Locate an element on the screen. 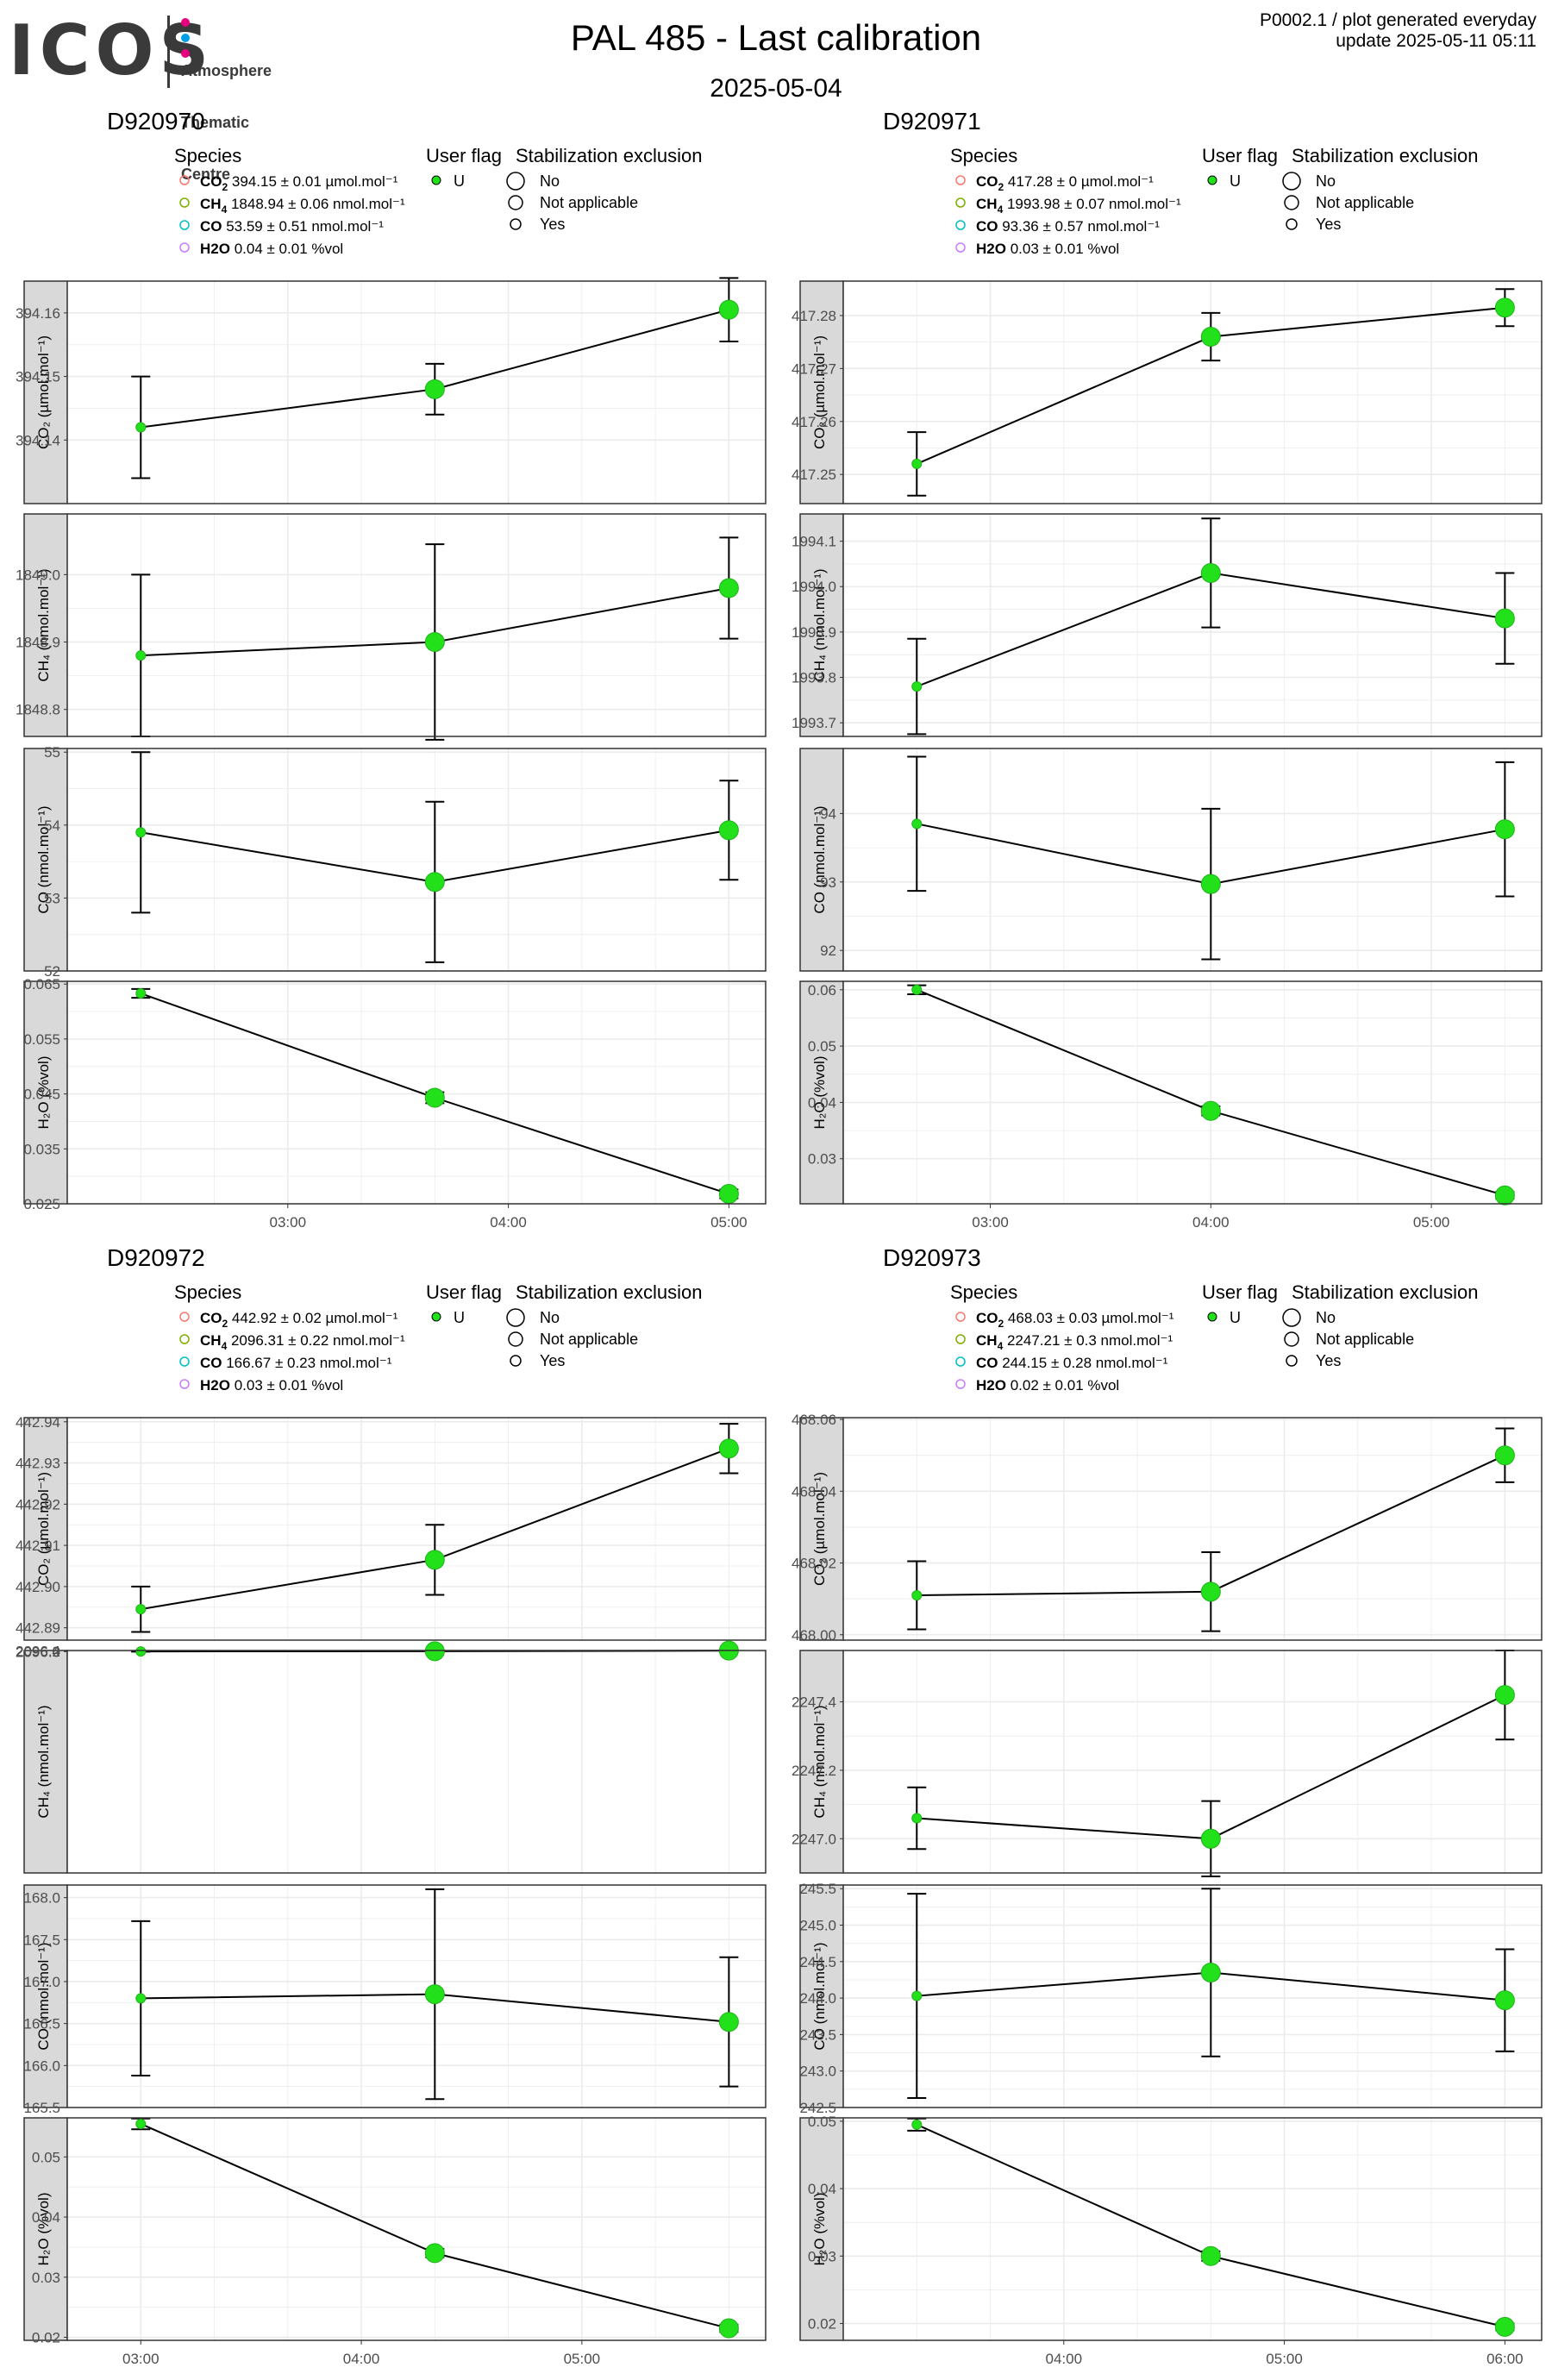  y-tick-label: 468.00 is located at coordinates (814, 1636).